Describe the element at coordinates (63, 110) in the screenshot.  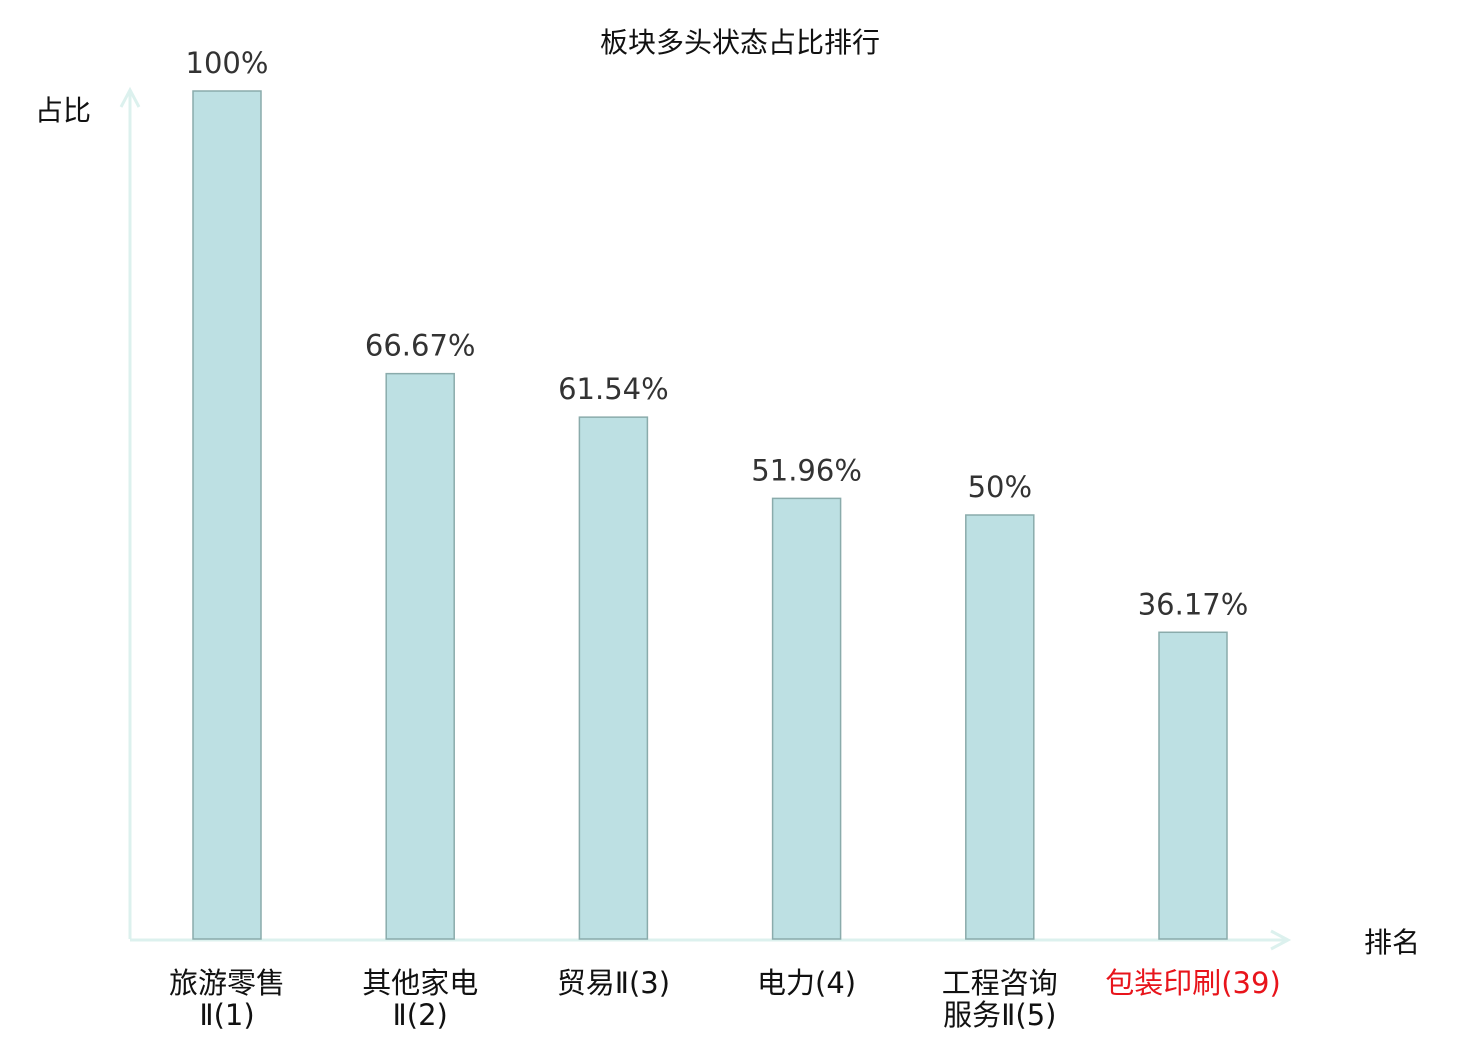
I see `y-axis-label: 占比` at that location.